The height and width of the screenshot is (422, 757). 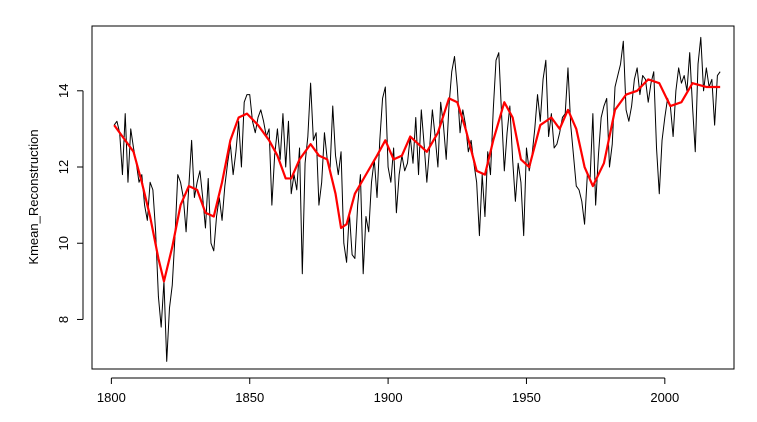 What do you see at coordinates (63, 319) in the screenshot?
I see `y-tick-label: 8` at bounding box center [63, 319].